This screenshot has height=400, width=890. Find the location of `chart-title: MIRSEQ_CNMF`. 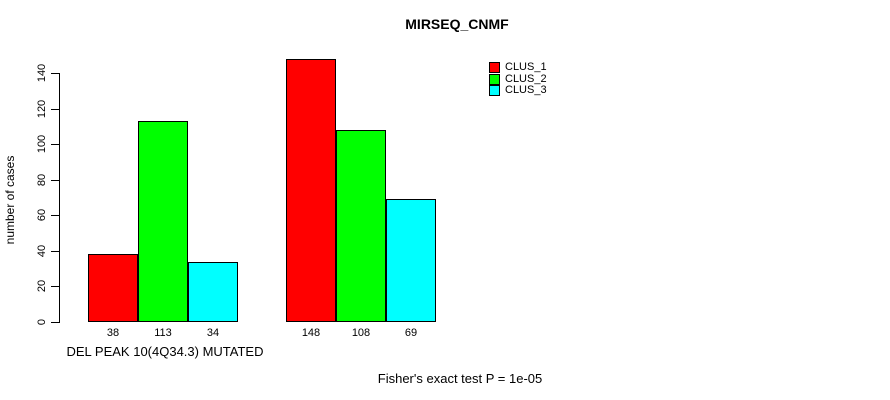

chart-title: MIRSEQ_CNMF is located at coordinates (457, 24).